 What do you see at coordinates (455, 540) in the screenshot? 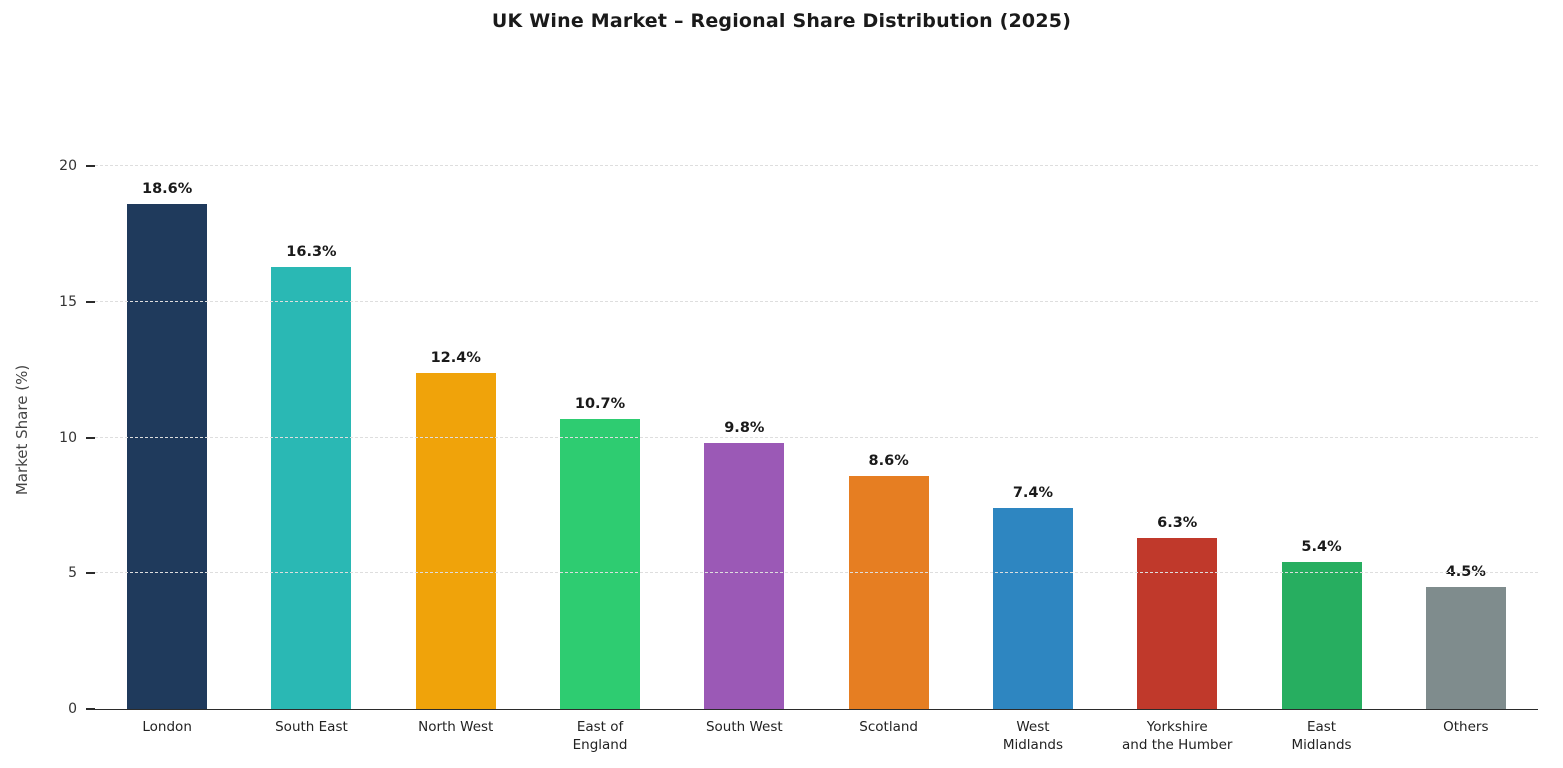
I see `bar-north-west` at bounding box center [455, 540].